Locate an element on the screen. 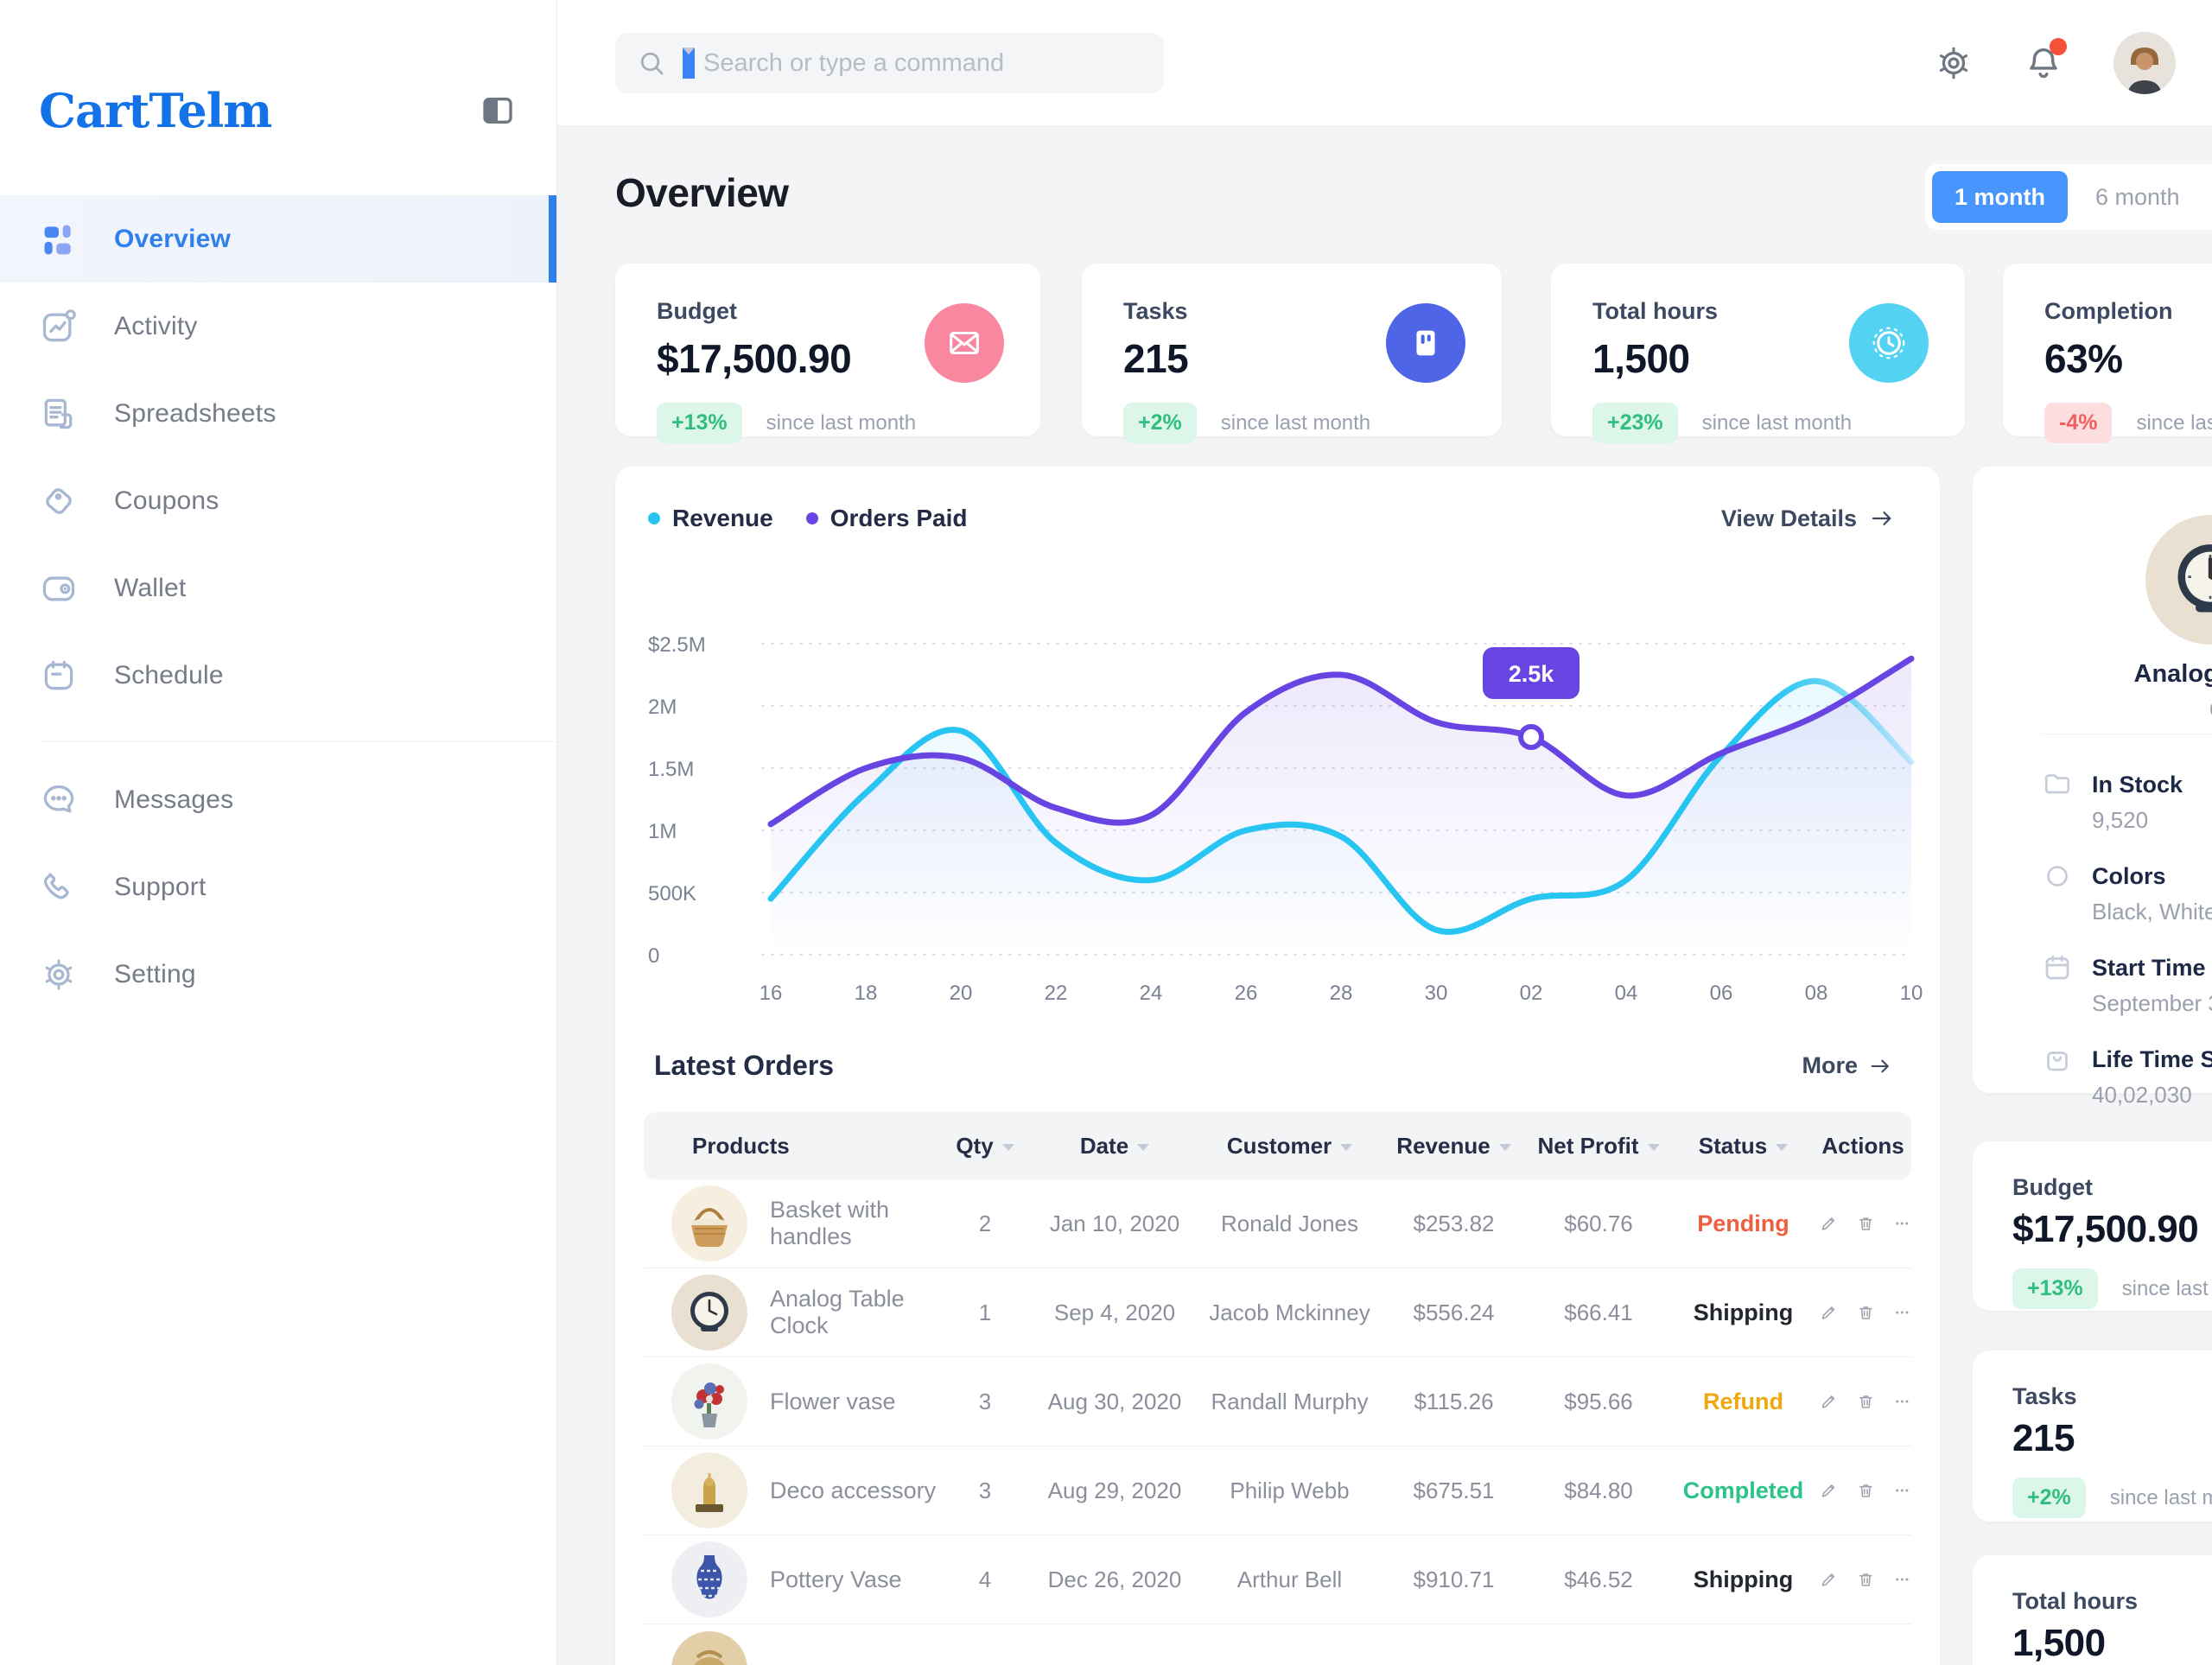  revenue-cell: $115.26 is located at coordinates (1454, 1401).